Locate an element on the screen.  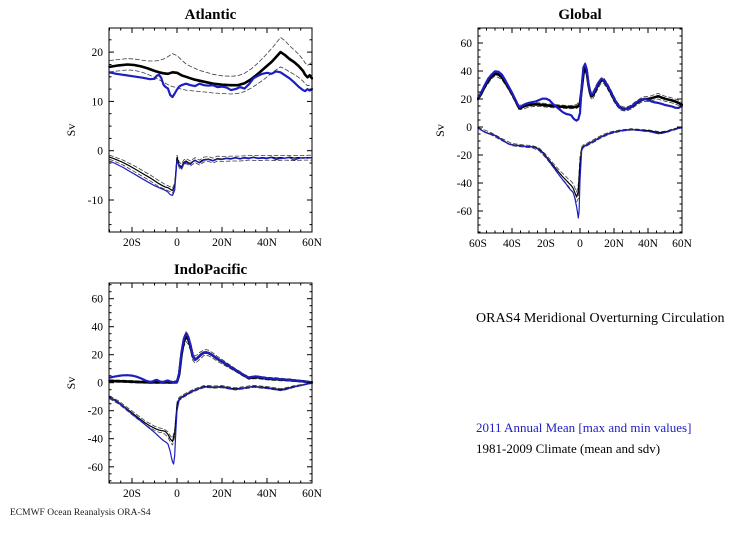
x-tick-label: 40S is located at coordinates (512, 244).